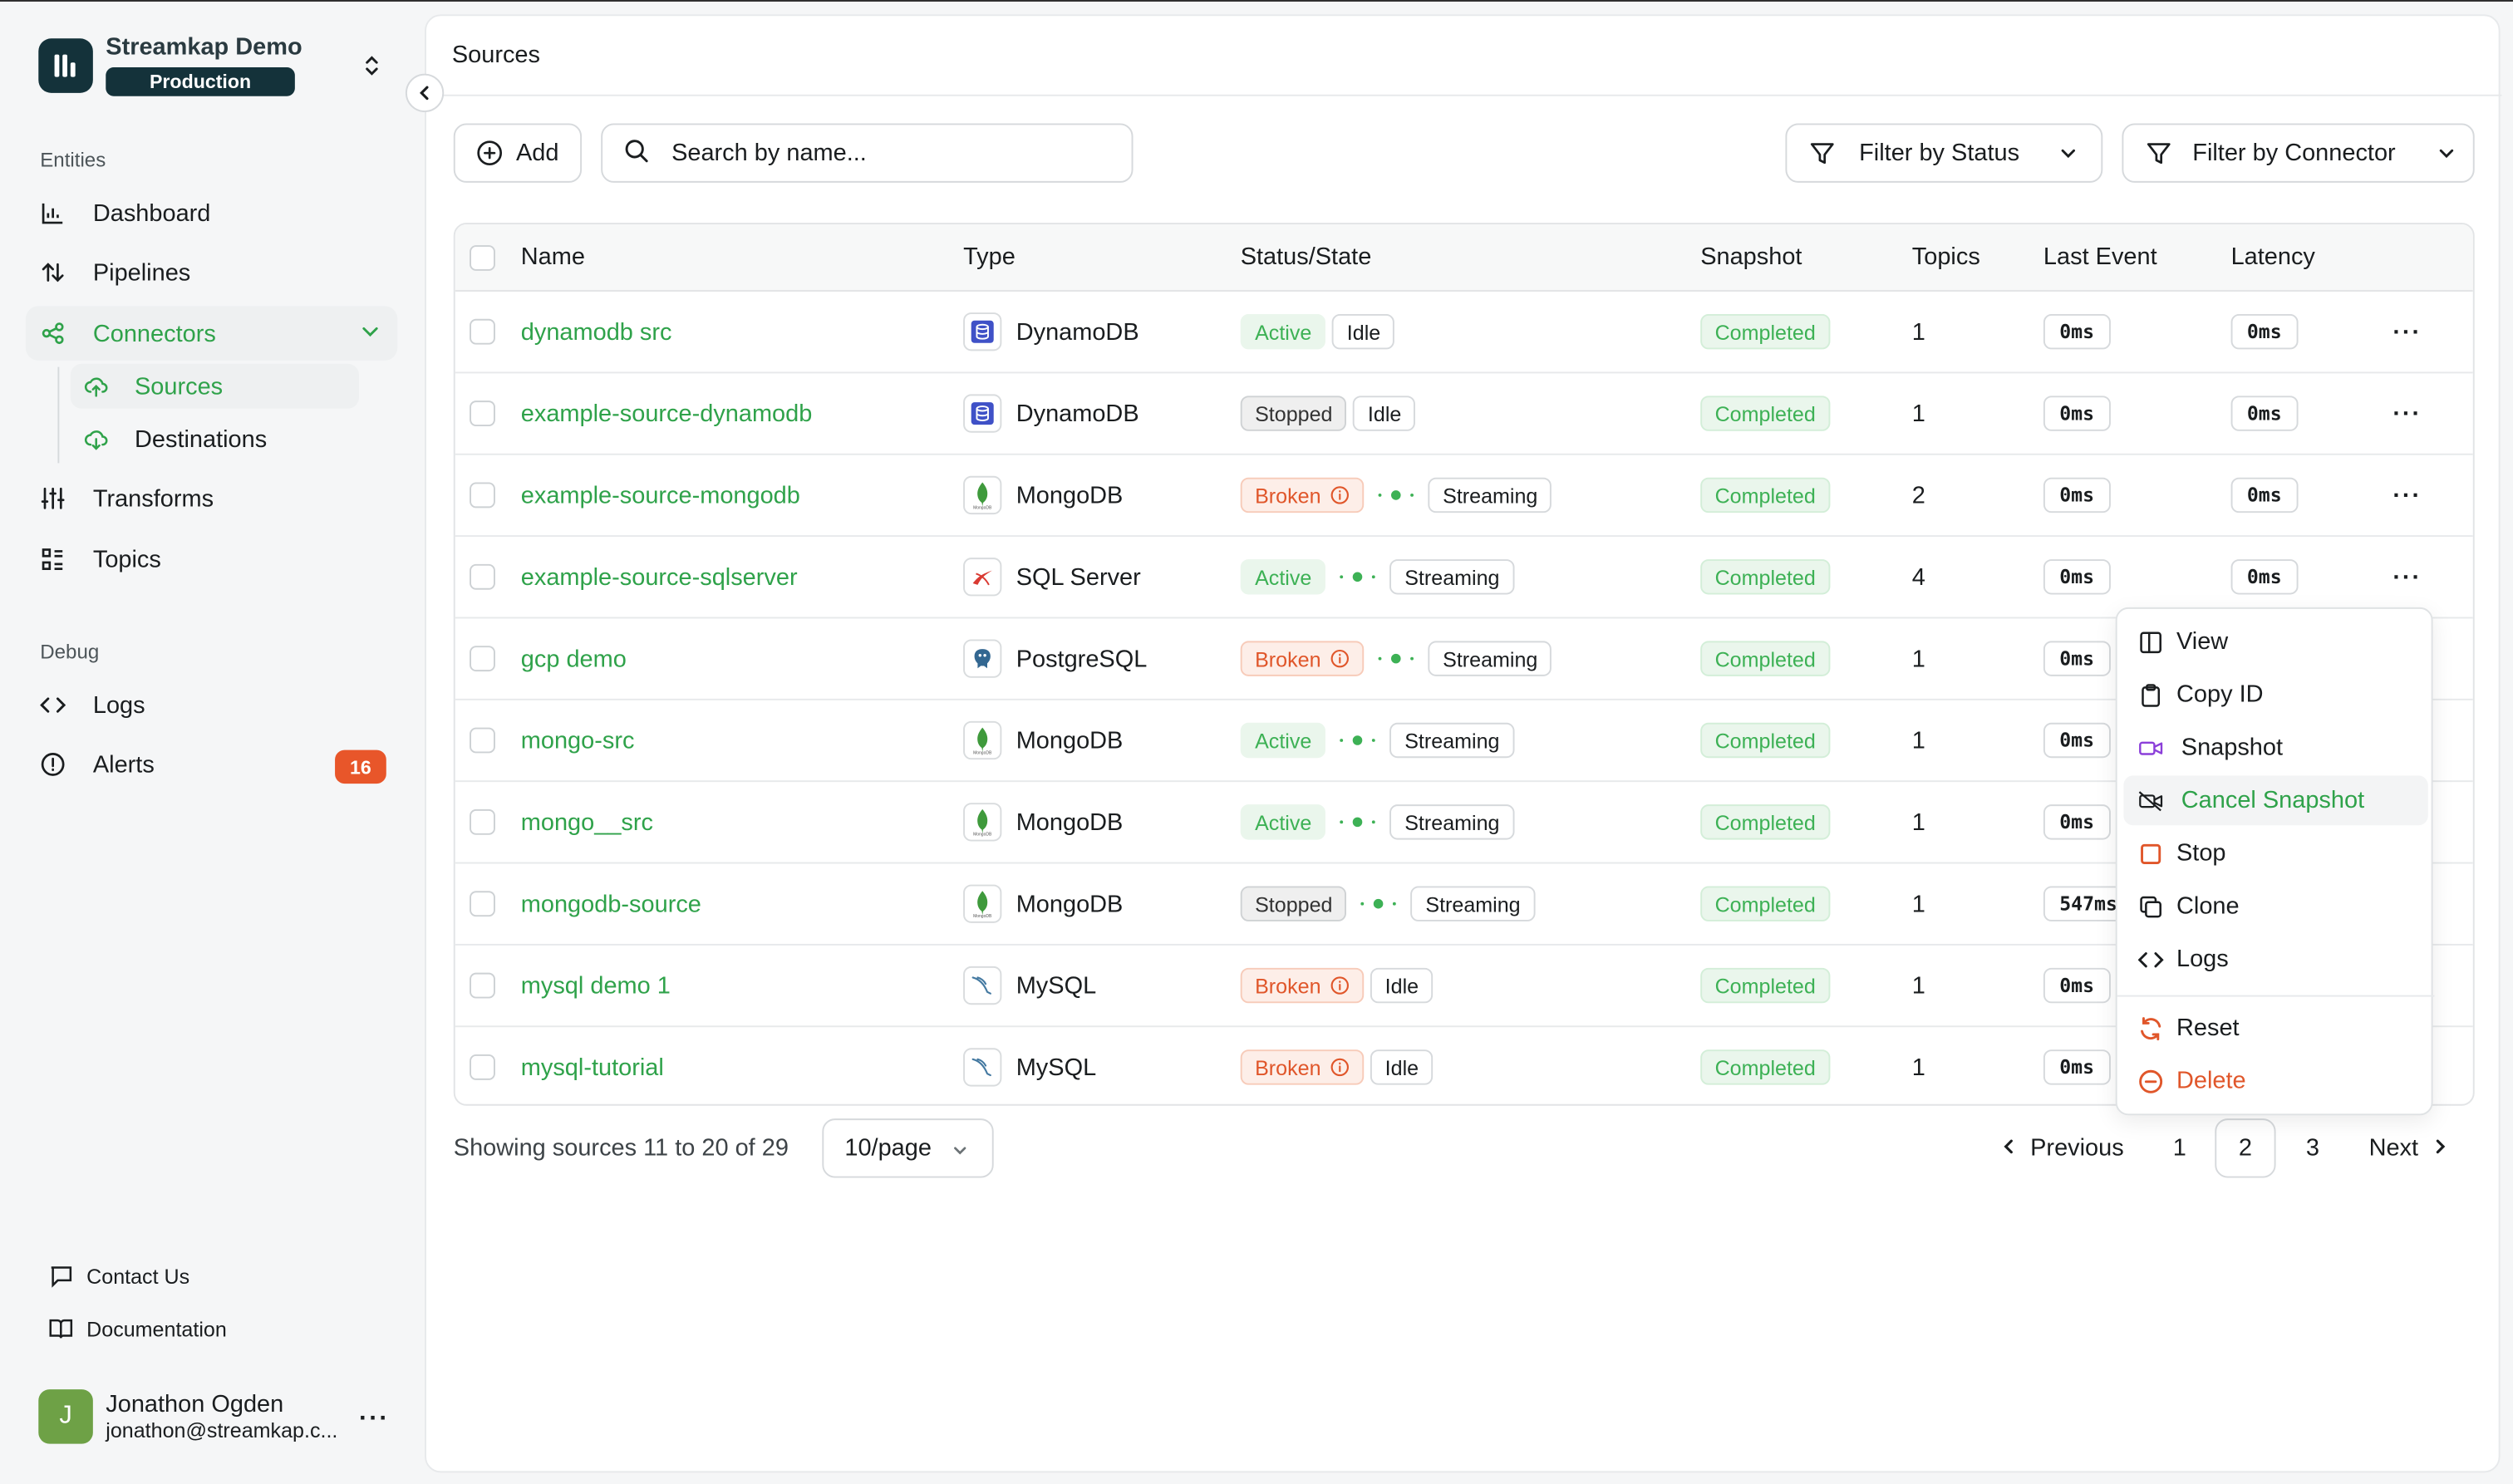  Describe the element at coordinates (518, 153) in the screenshot. I see `add-button: Add` at that location.